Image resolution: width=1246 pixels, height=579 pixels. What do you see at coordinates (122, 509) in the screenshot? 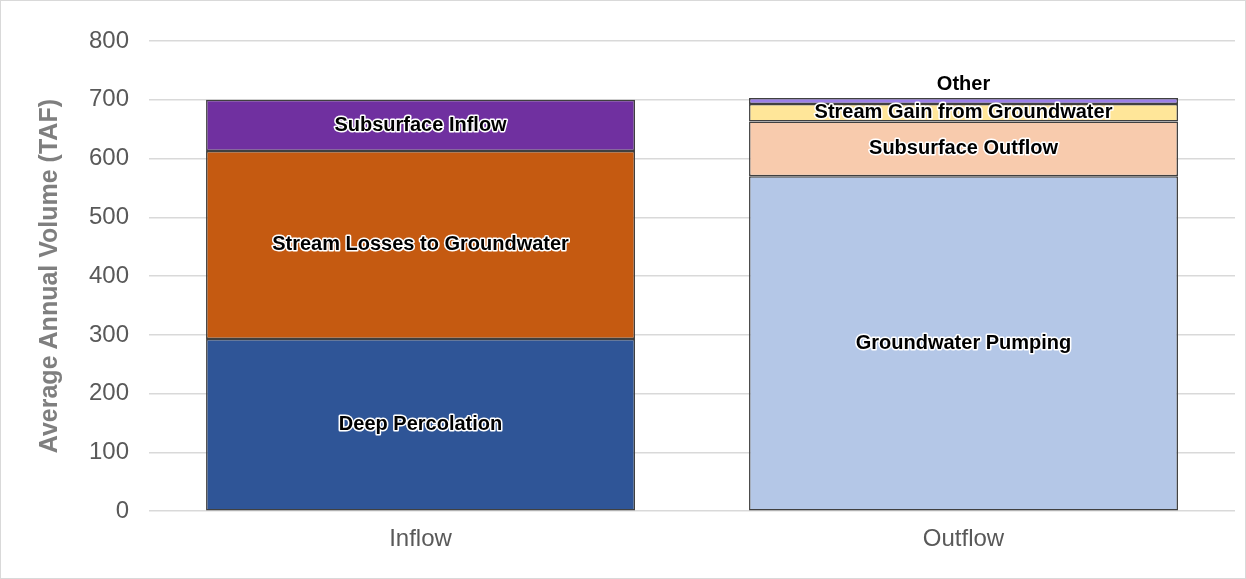
I see `y-tick-label: 0` at bounding box center [122, 509].